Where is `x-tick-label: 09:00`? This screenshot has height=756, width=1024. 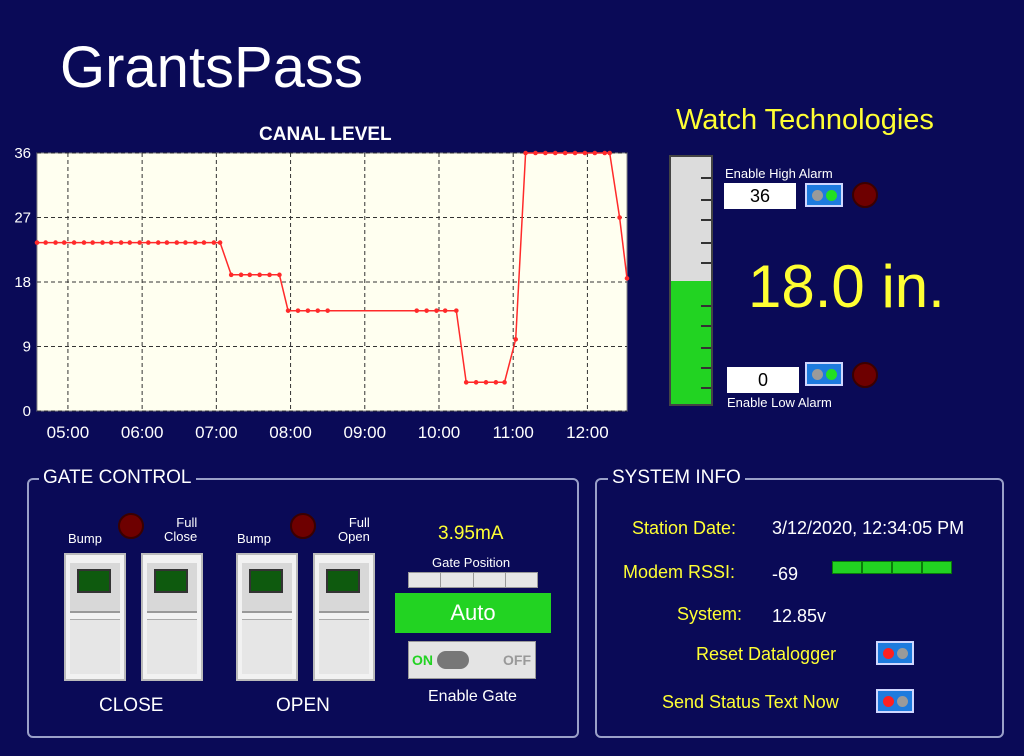 x-tick-label: 09:00 is located at coordinates (365, 432).